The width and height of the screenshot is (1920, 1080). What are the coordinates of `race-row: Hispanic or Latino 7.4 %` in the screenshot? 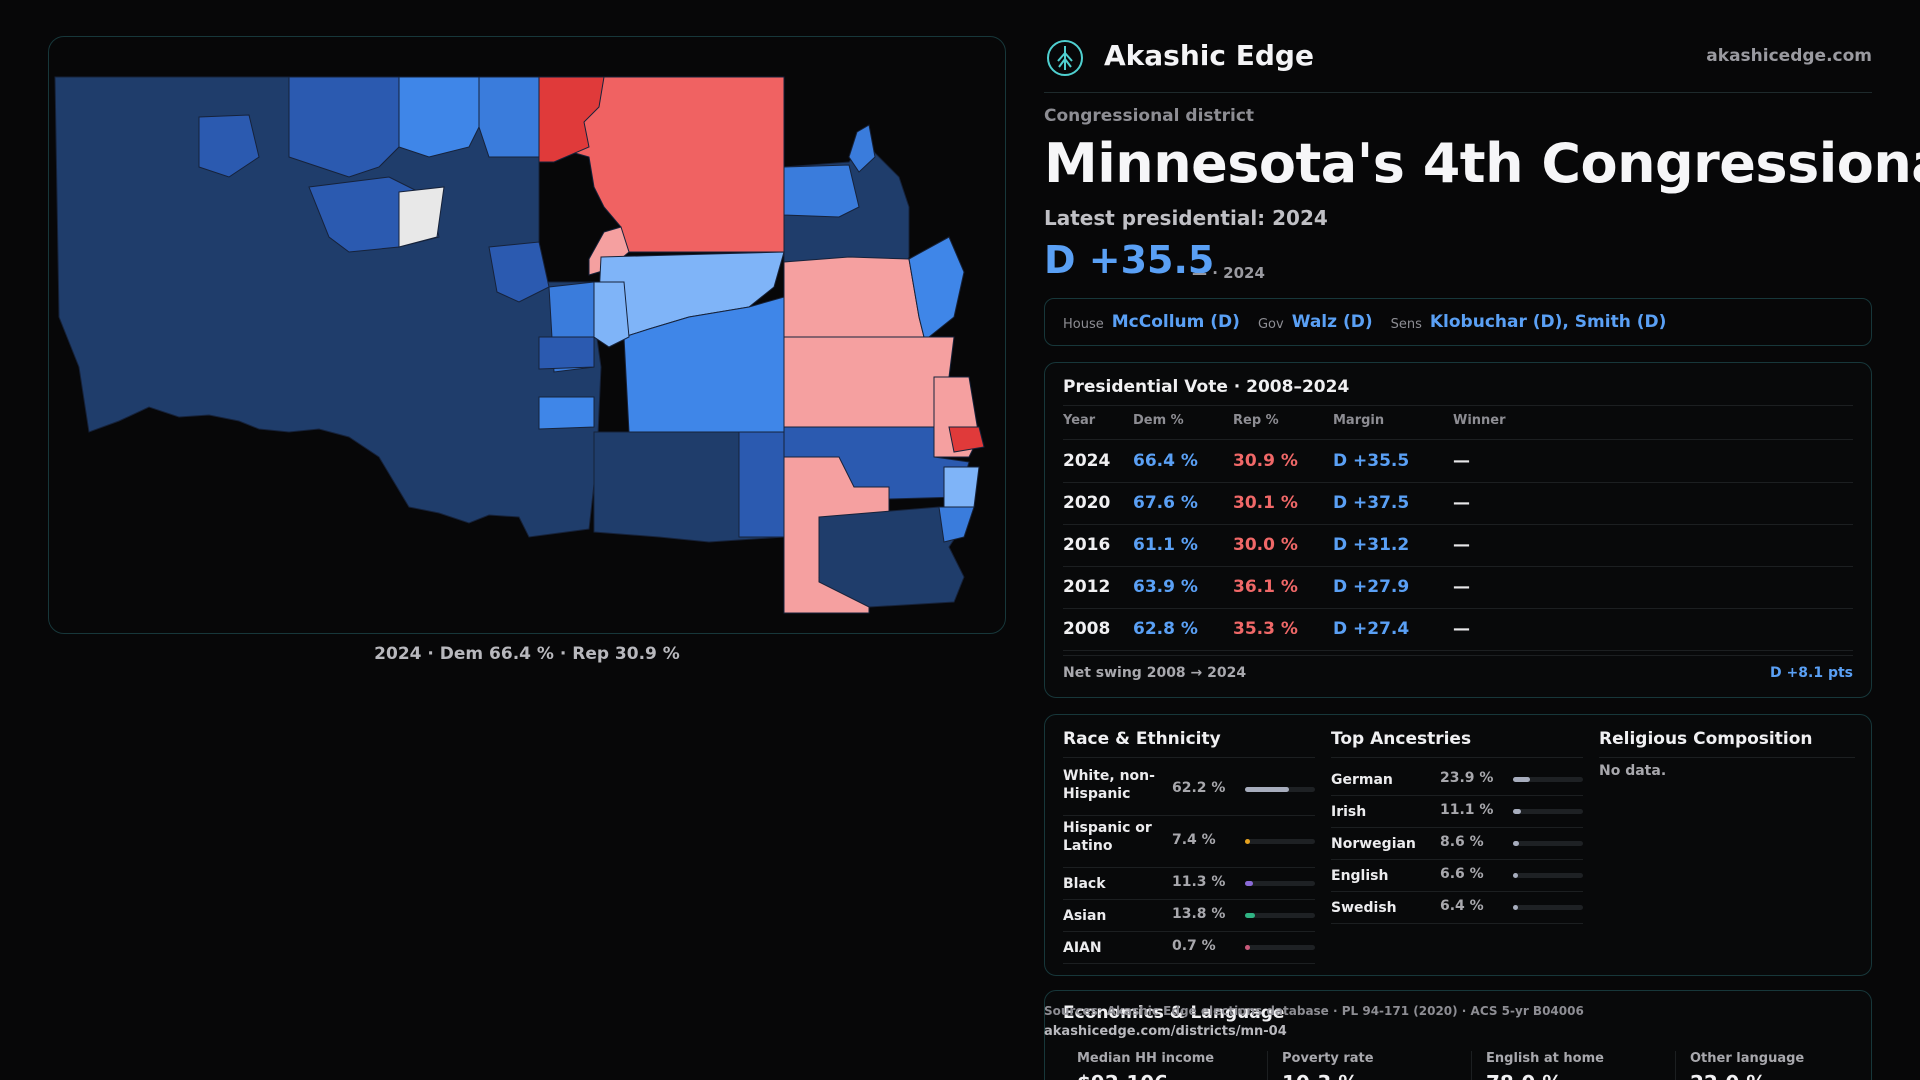 It's located at (1189, 841).